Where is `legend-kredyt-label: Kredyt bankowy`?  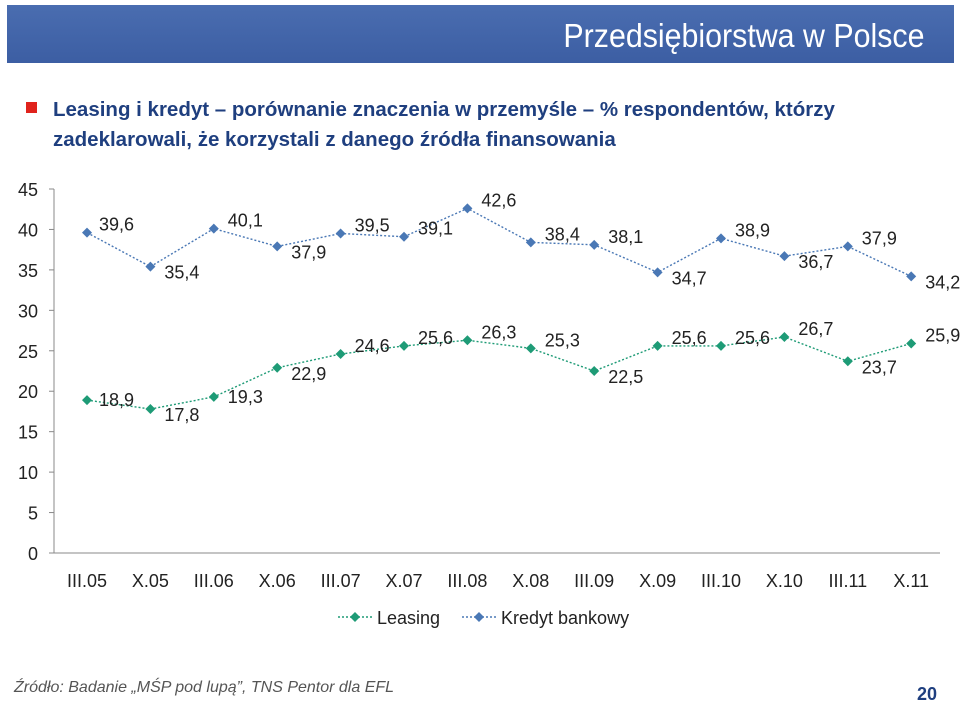
legend-kredyt-label: Kredyt bankowy is located at coordinates (565, 618).